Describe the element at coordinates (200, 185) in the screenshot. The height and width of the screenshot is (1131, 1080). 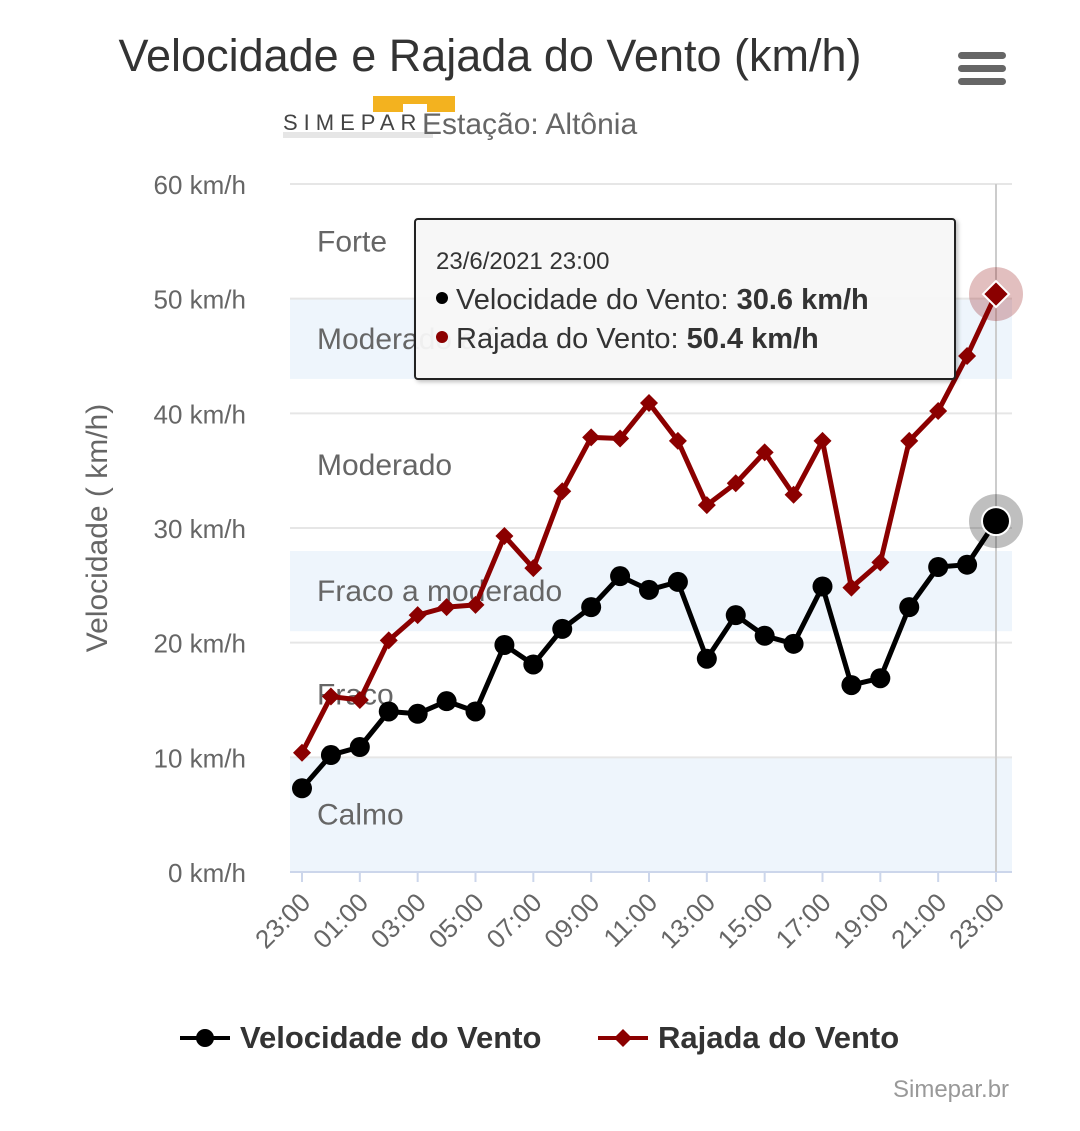
I see `y-tick-label: 60 km/h` at that location.